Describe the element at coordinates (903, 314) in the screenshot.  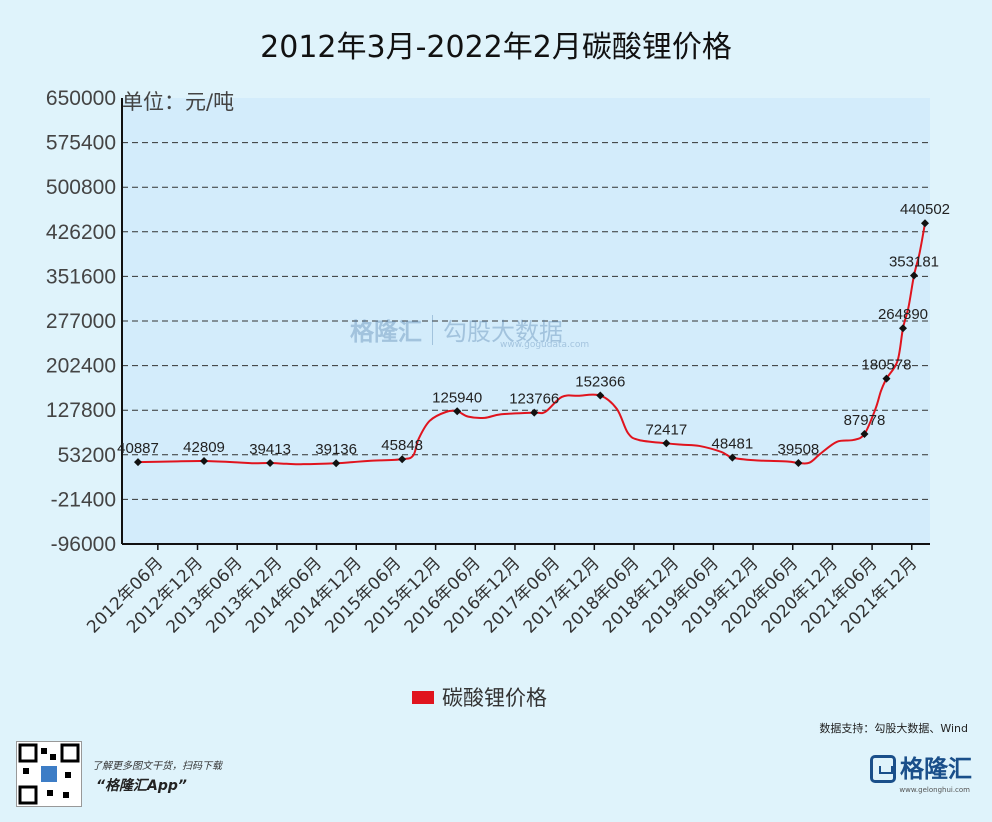
I see `data-label: 264890` at that location.